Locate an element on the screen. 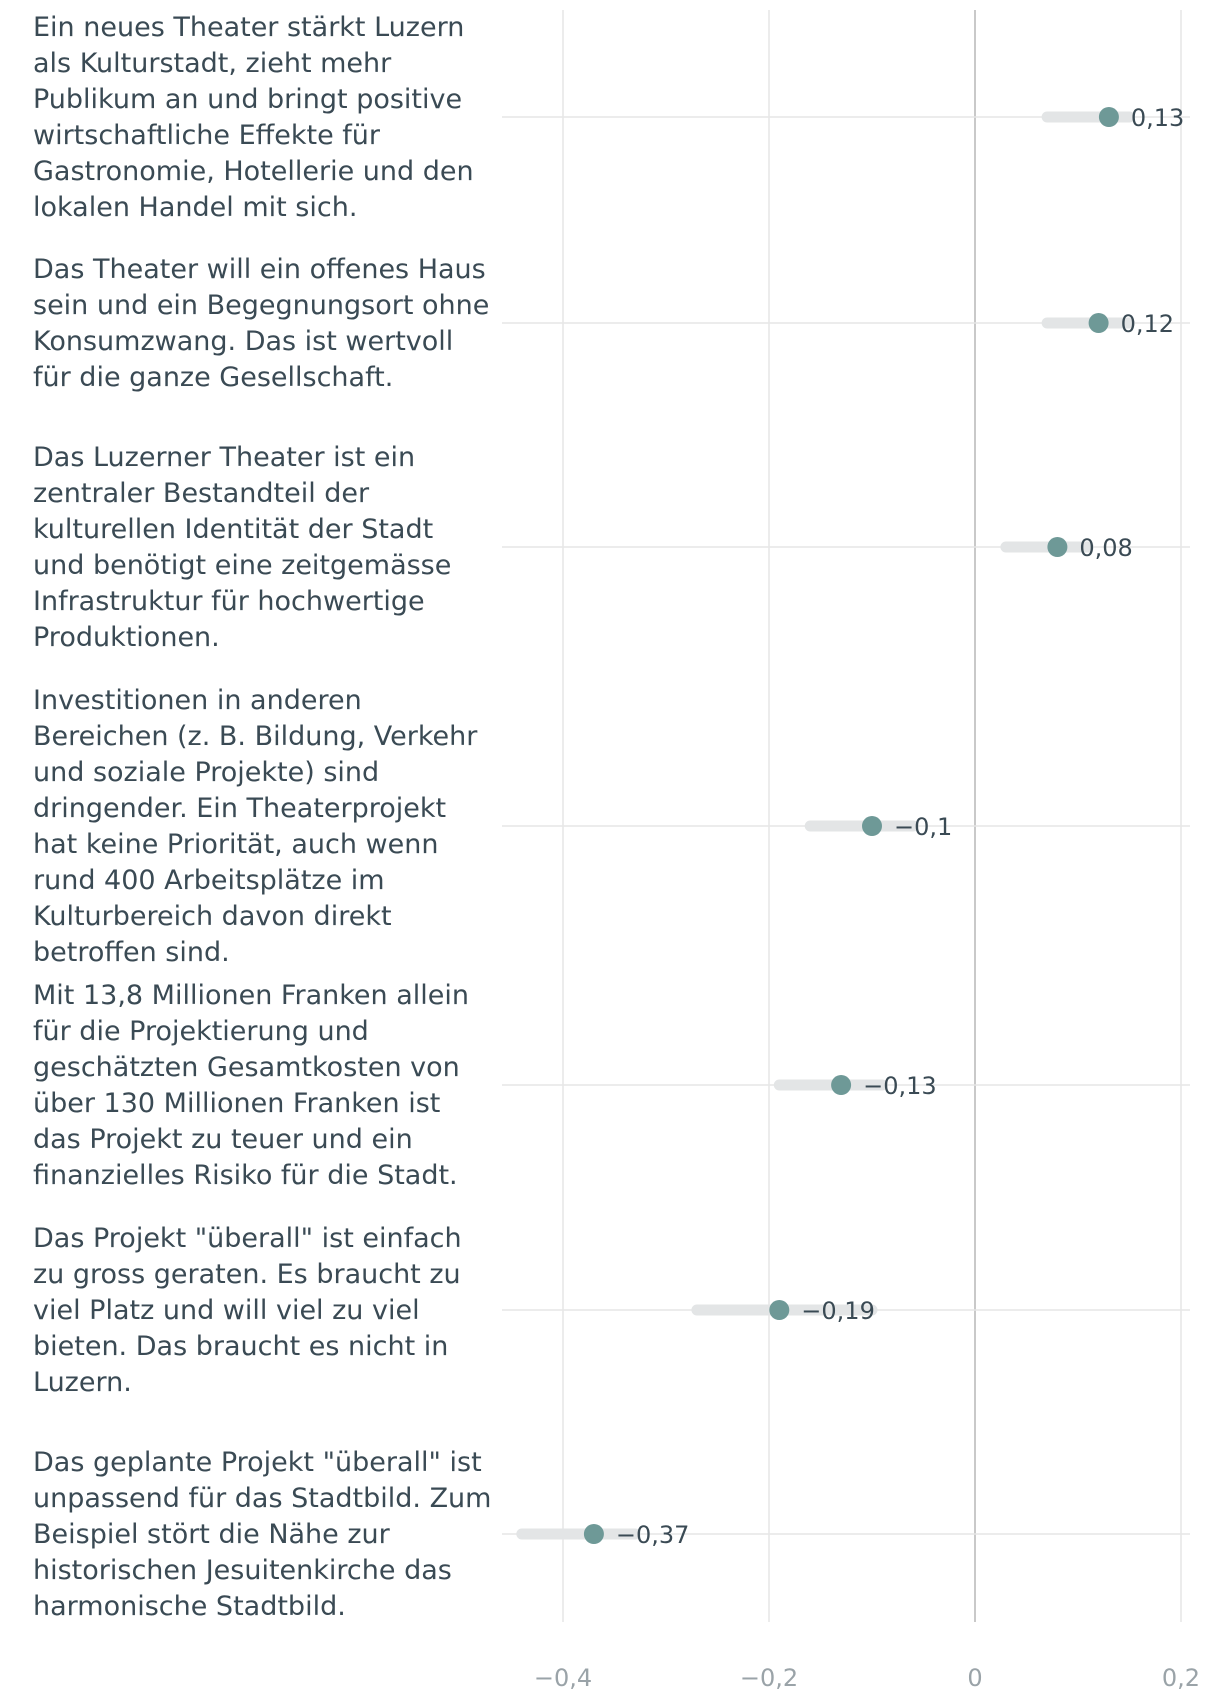  value-label: 0,08 is located at coordinates (1105, 548).